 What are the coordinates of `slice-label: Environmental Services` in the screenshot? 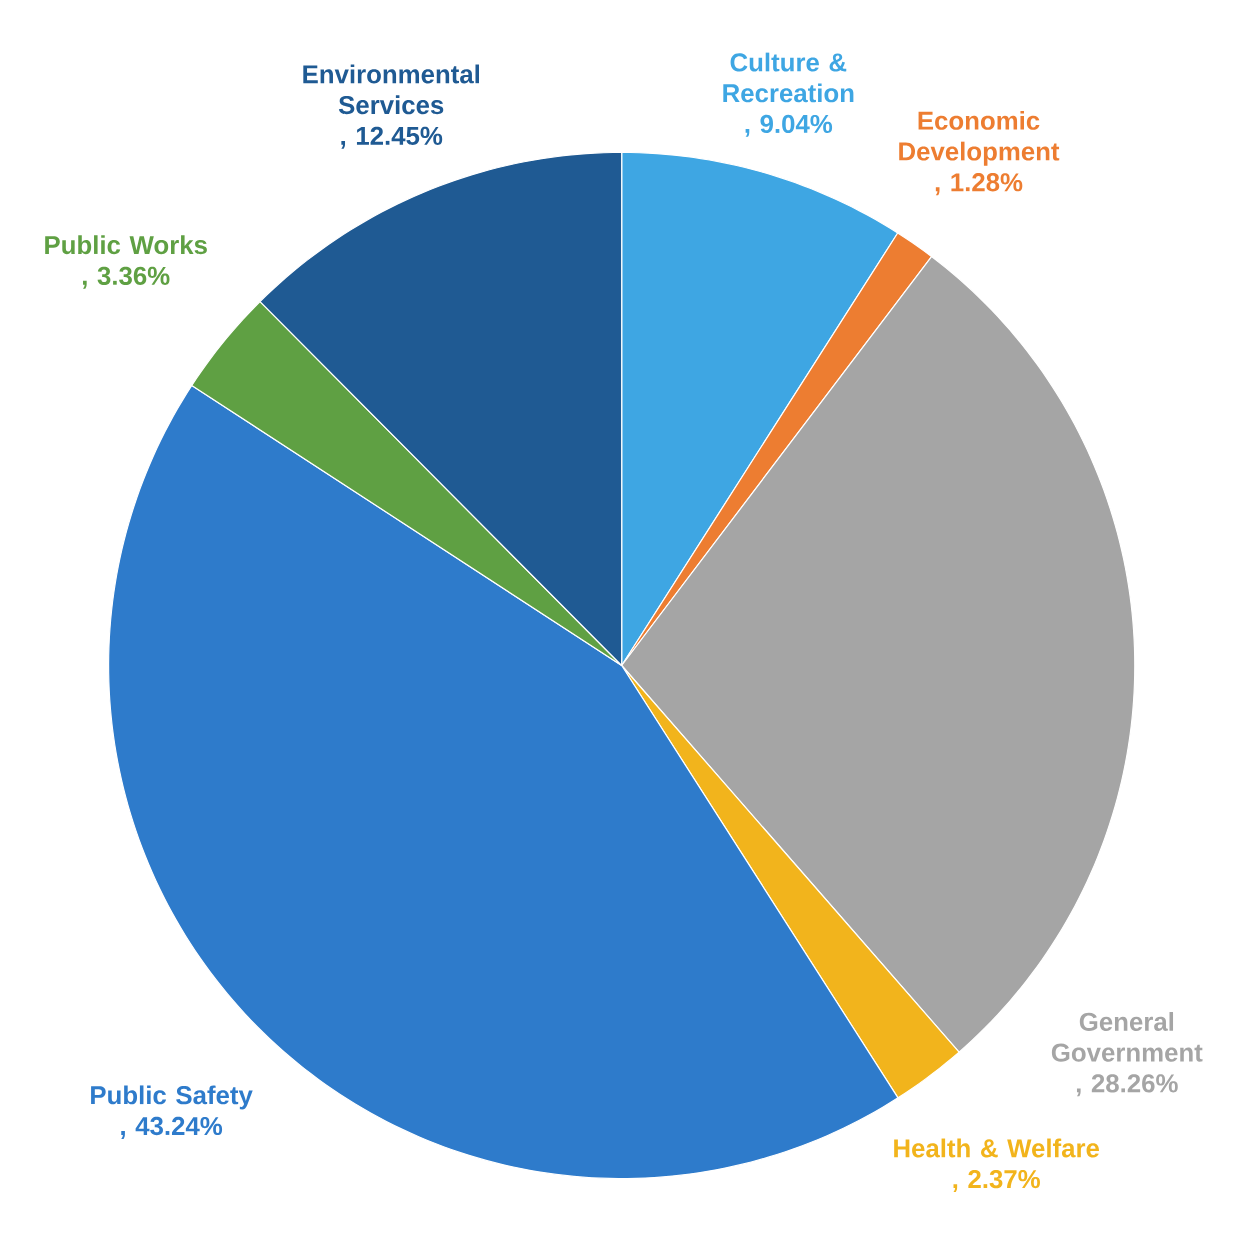 It's located at (391, 89).